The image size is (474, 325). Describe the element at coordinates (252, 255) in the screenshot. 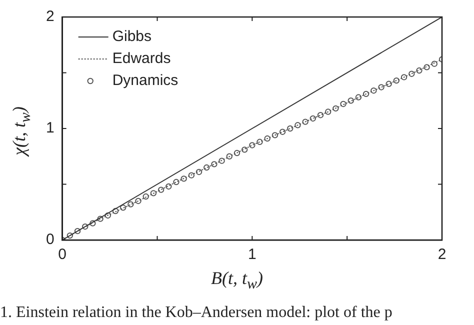

I see `x-tick-label: 1` at that location.